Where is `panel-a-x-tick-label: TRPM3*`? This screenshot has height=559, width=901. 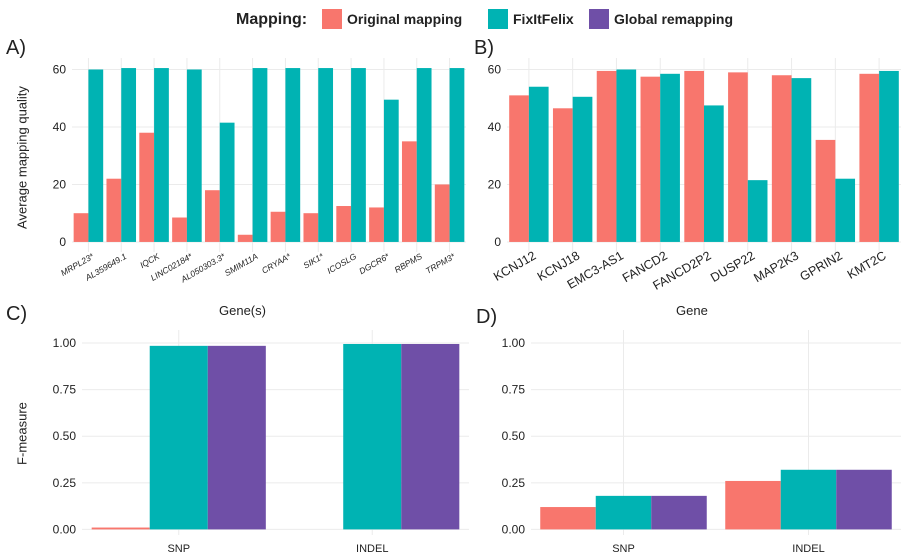 panel-a-x-tick-label: TRPM3* is located at coordinates (440, 263).